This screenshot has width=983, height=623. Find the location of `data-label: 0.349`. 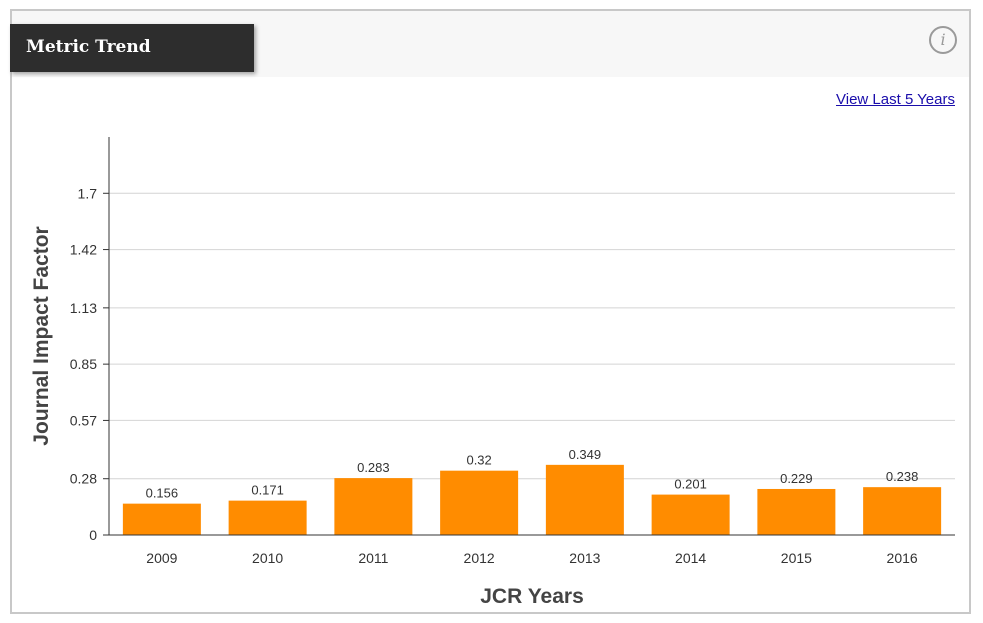

data-label: 0.349 is located at coordinates (585, 454).